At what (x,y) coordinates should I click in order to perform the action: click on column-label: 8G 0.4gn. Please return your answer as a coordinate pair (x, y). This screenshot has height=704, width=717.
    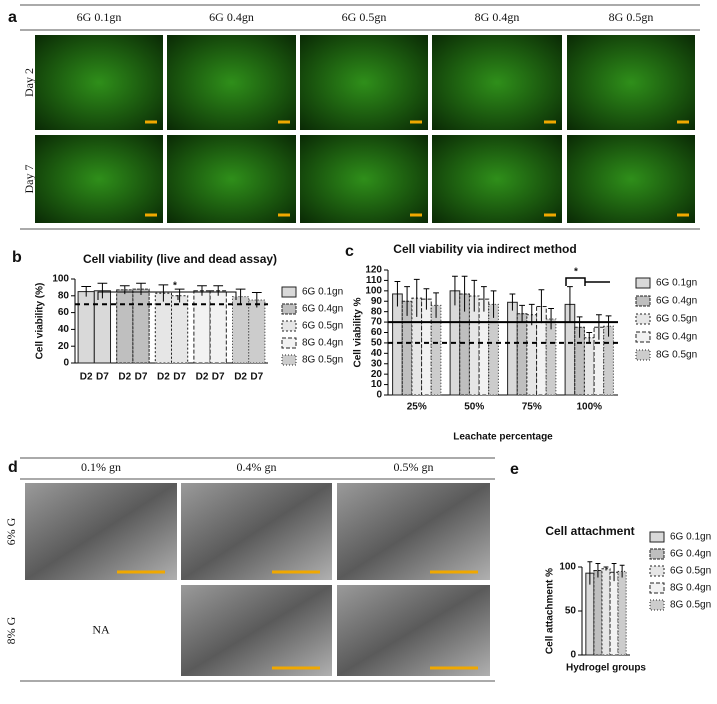
    Looking at the image, I should click on (497, 17).